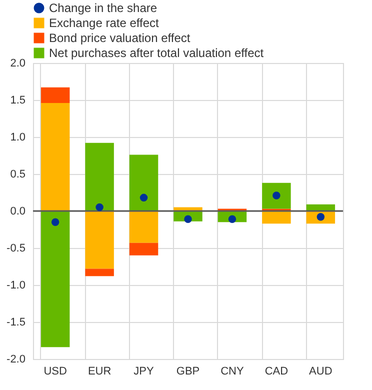  What do you see at coordinates (103, 8) in the screenshot?
I see `legend-label: Change in the share` at bounding box center [103, 8].